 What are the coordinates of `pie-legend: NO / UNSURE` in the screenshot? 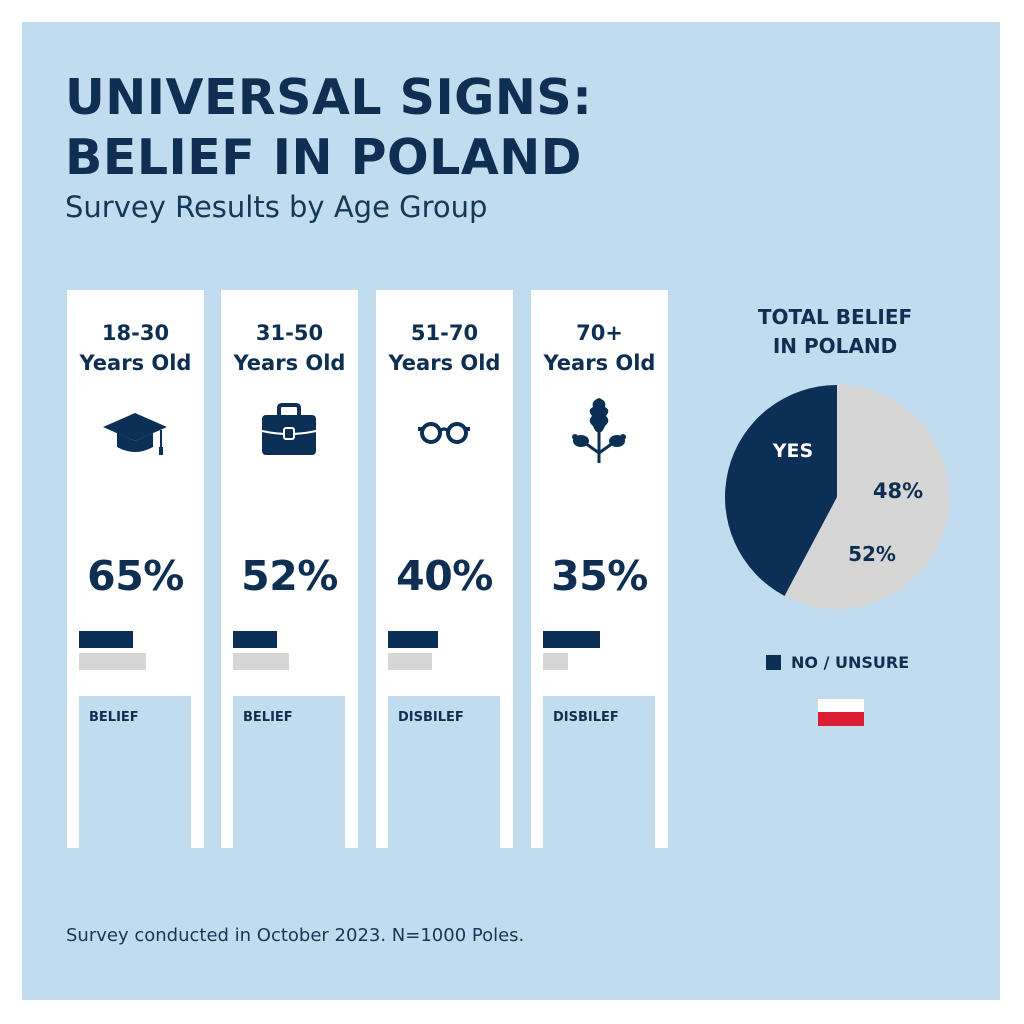 It's located at (837, 662).